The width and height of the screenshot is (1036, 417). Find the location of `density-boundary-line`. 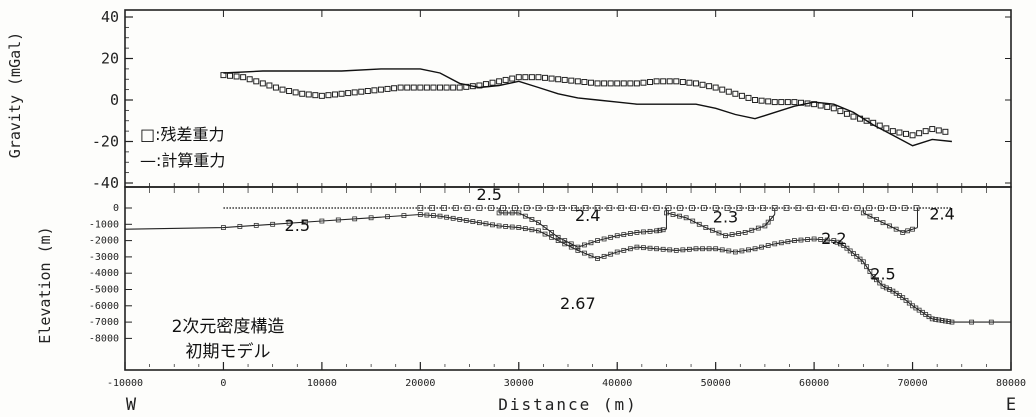

density-boundary-line is located at coordinates (721, 224).